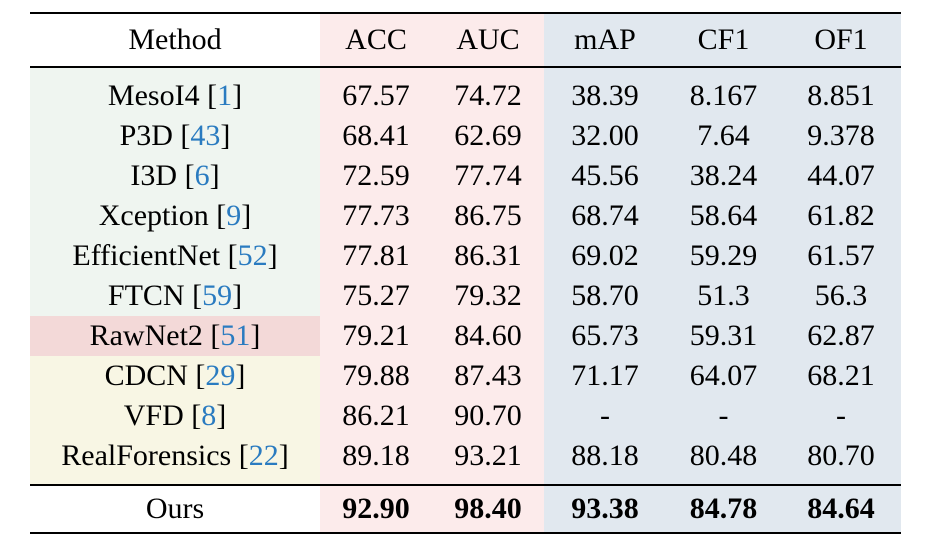  I want to click on method-name: RawNet2, so click(146, 335).